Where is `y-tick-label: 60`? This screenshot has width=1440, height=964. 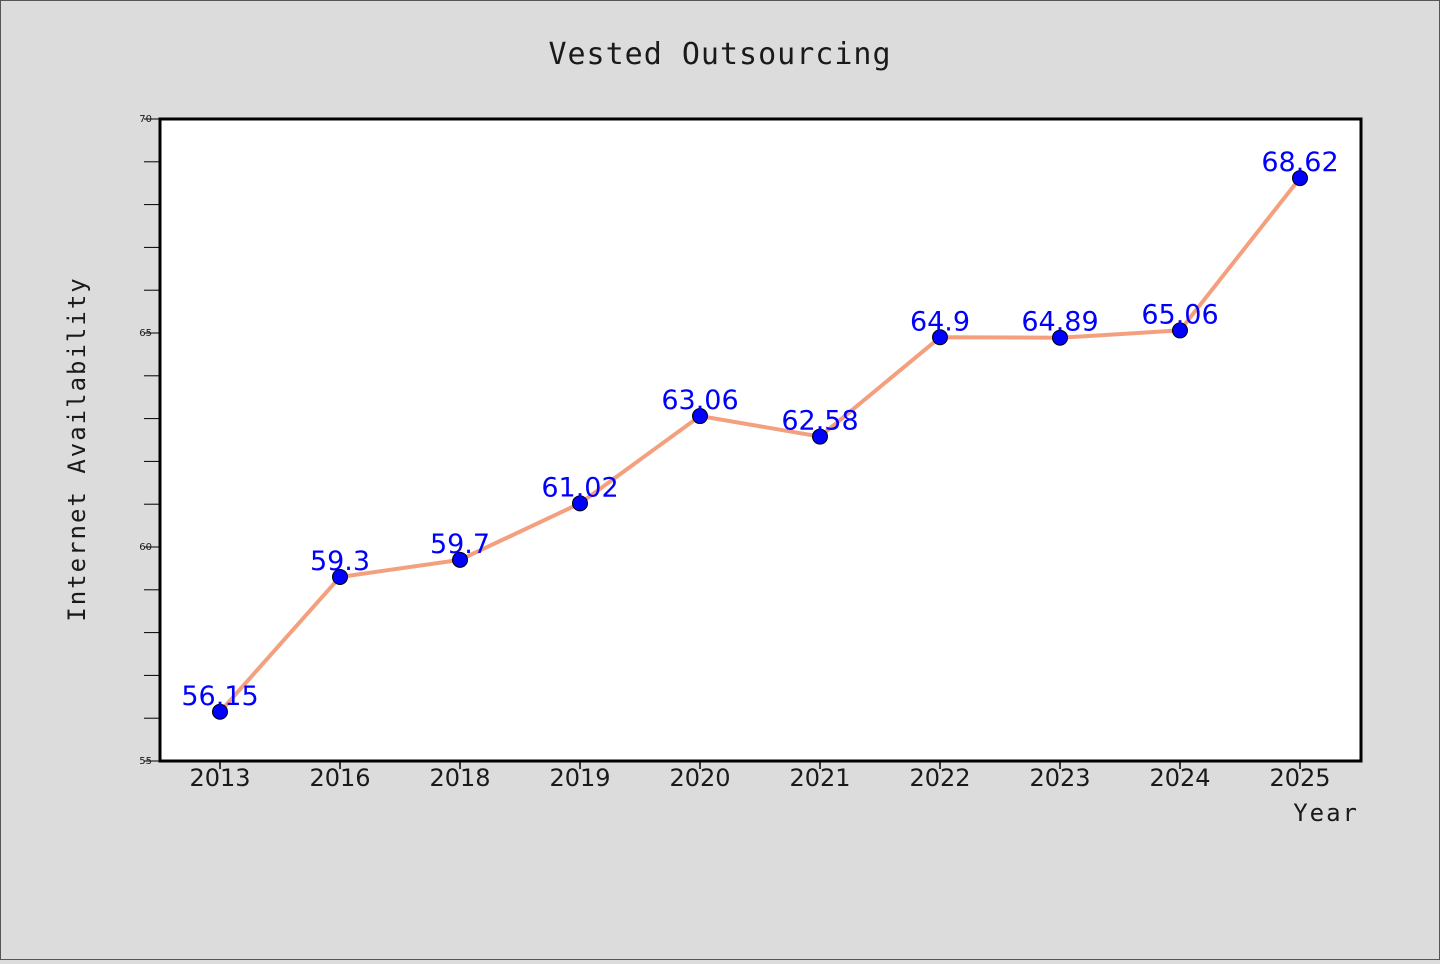
y-tick-label: 60 is located at coordinates (145, 547).